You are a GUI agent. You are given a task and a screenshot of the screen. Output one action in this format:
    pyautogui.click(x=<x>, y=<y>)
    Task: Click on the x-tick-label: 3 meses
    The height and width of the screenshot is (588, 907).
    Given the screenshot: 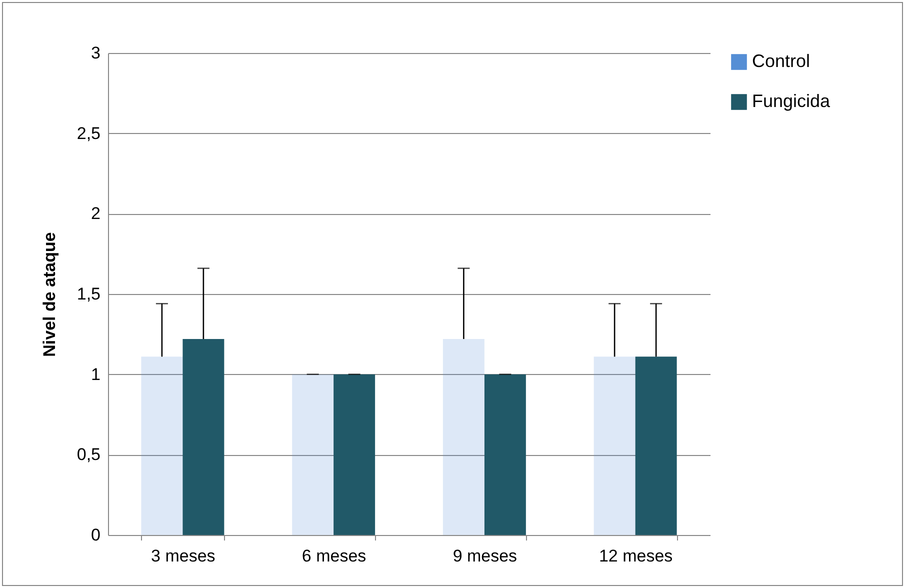 What is the action you would take?
    pyautogui.click(x=183, y=556)
    